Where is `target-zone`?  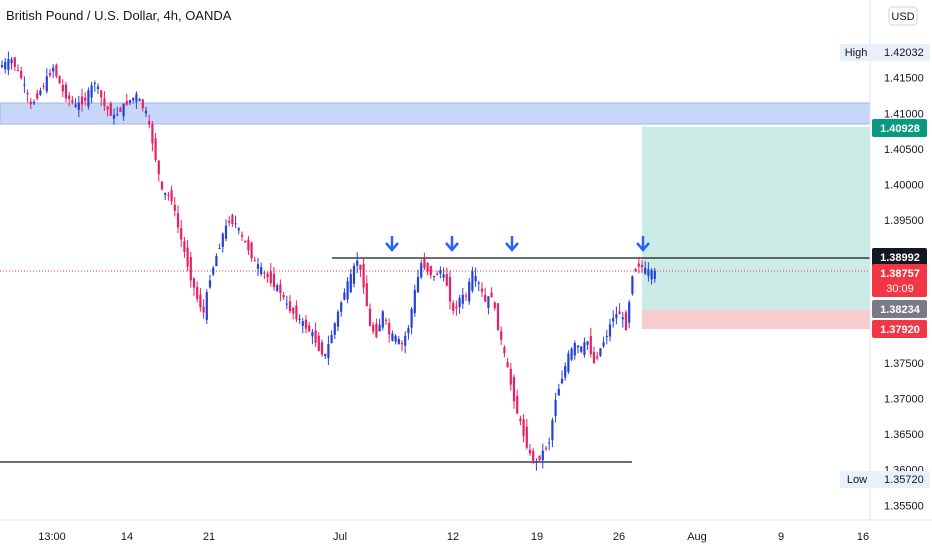
target-zone is located at coordinates (756, 218).